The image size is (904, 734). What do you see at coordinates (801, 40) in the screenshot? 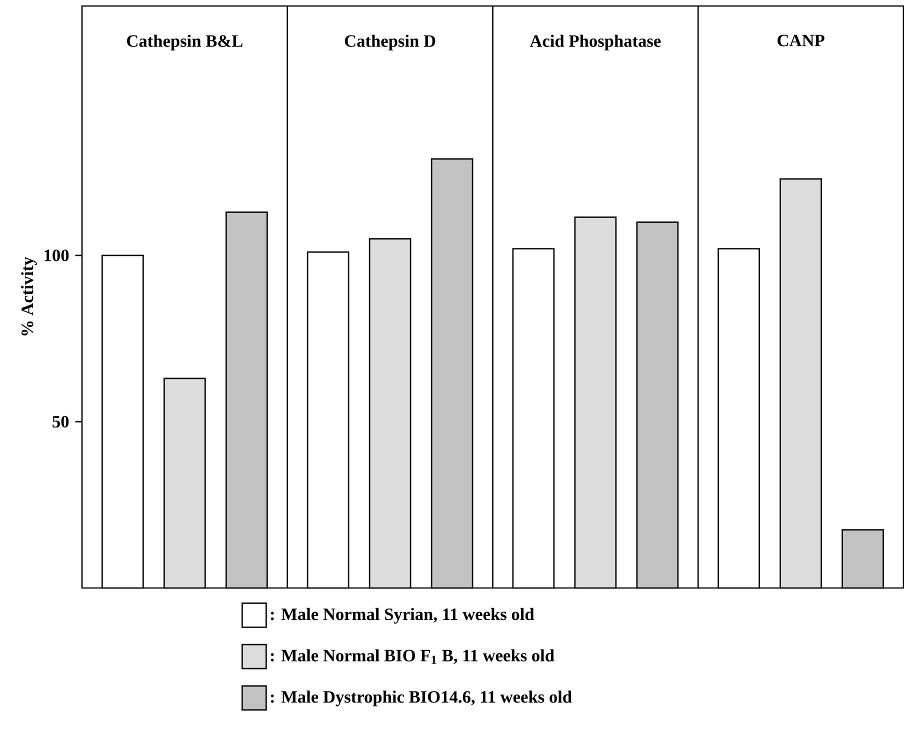
I see `x-tick-label: CANP` at bounding box center [801, 40].